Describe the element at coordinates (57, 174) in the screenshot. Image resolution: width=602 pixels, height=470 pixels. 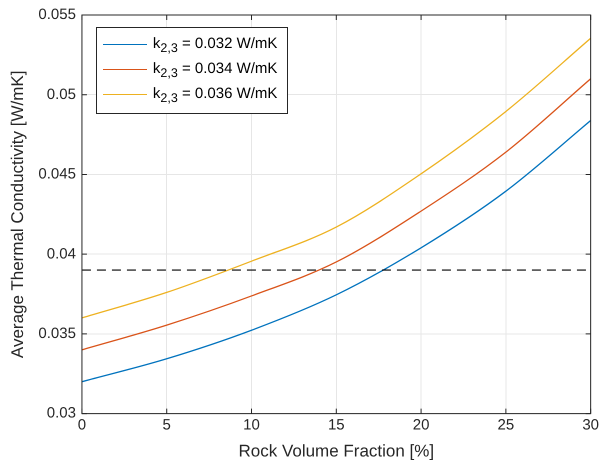
I see `y-tick-label: 0.045` at that location.